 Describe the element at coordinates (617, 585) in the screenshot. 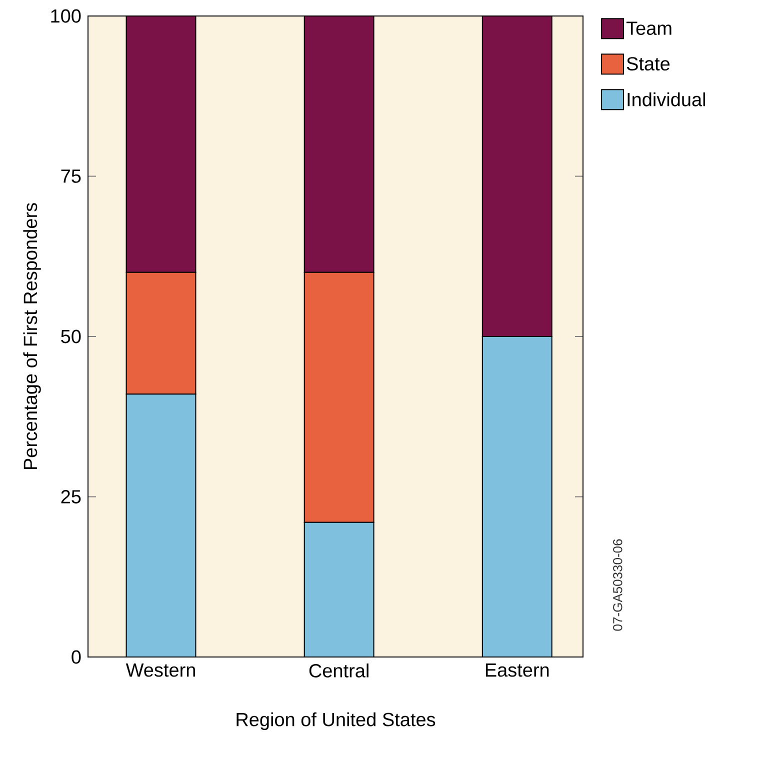

I see `text: 07-GA50330-06` at that location.